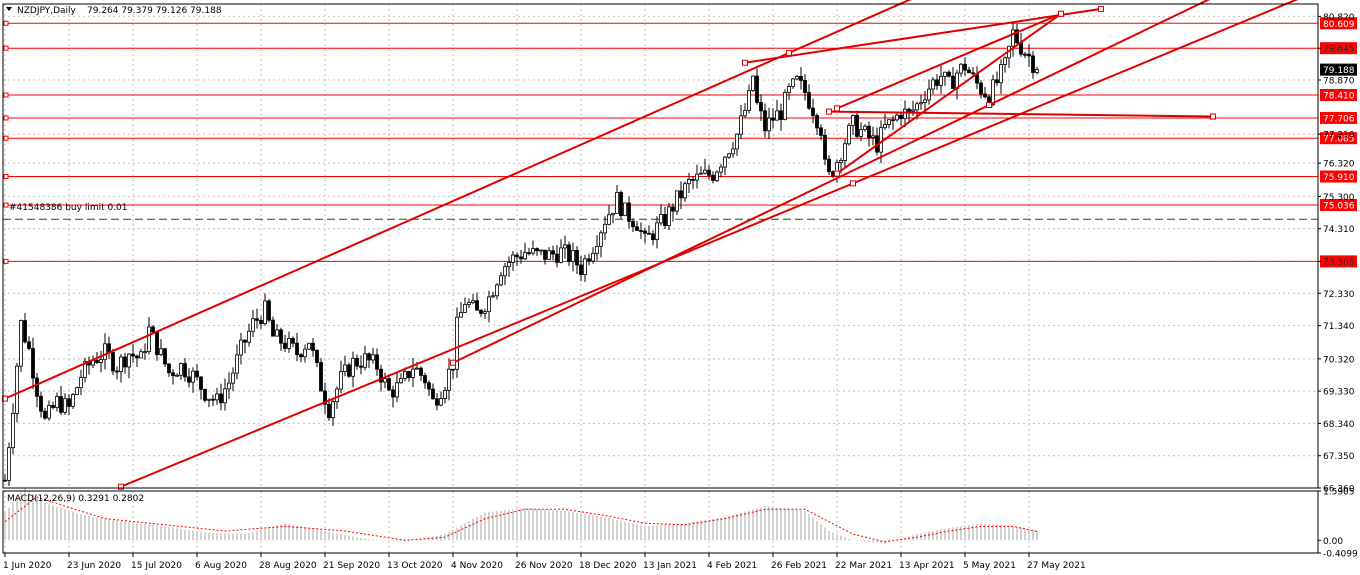 The height and width of the screenshot is (575, 1360). What do you see at coordinates (1339, 81) in the screenshot?
I see `price-tick-label: 78.870` at bounding box center [1339, 81].